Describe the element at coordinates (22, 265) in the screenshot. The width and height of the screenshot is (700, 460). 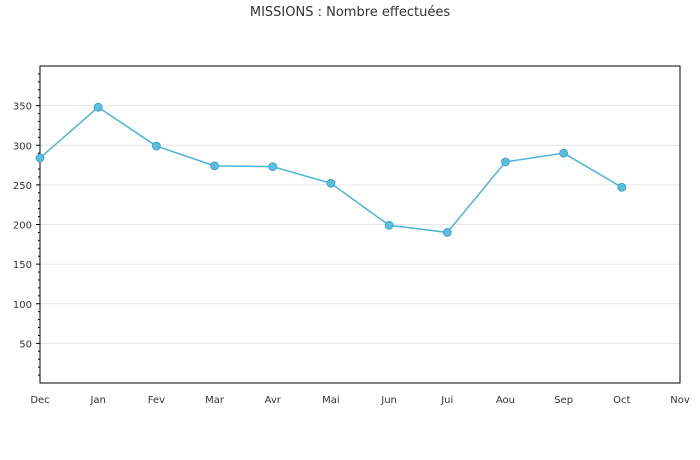
I see `y-tick-label: 150` at that location.